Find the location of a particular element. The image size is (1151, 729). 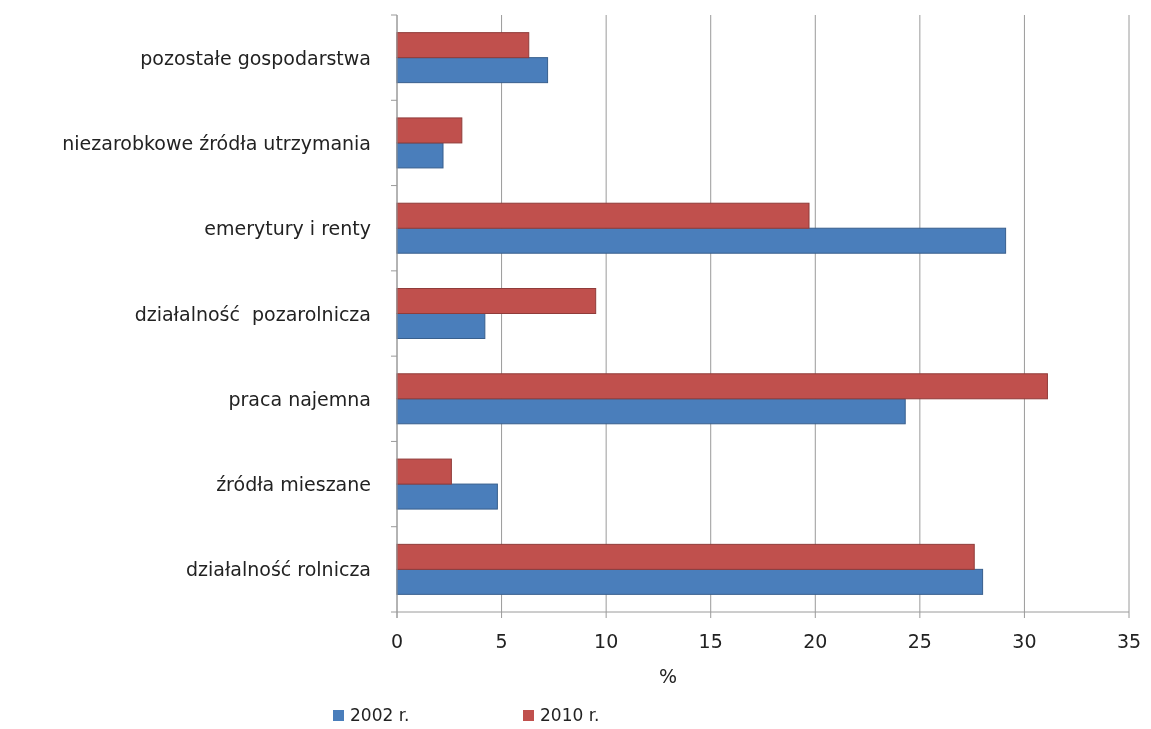

x-tick-label: 20 is located at coordinates (815, 641).